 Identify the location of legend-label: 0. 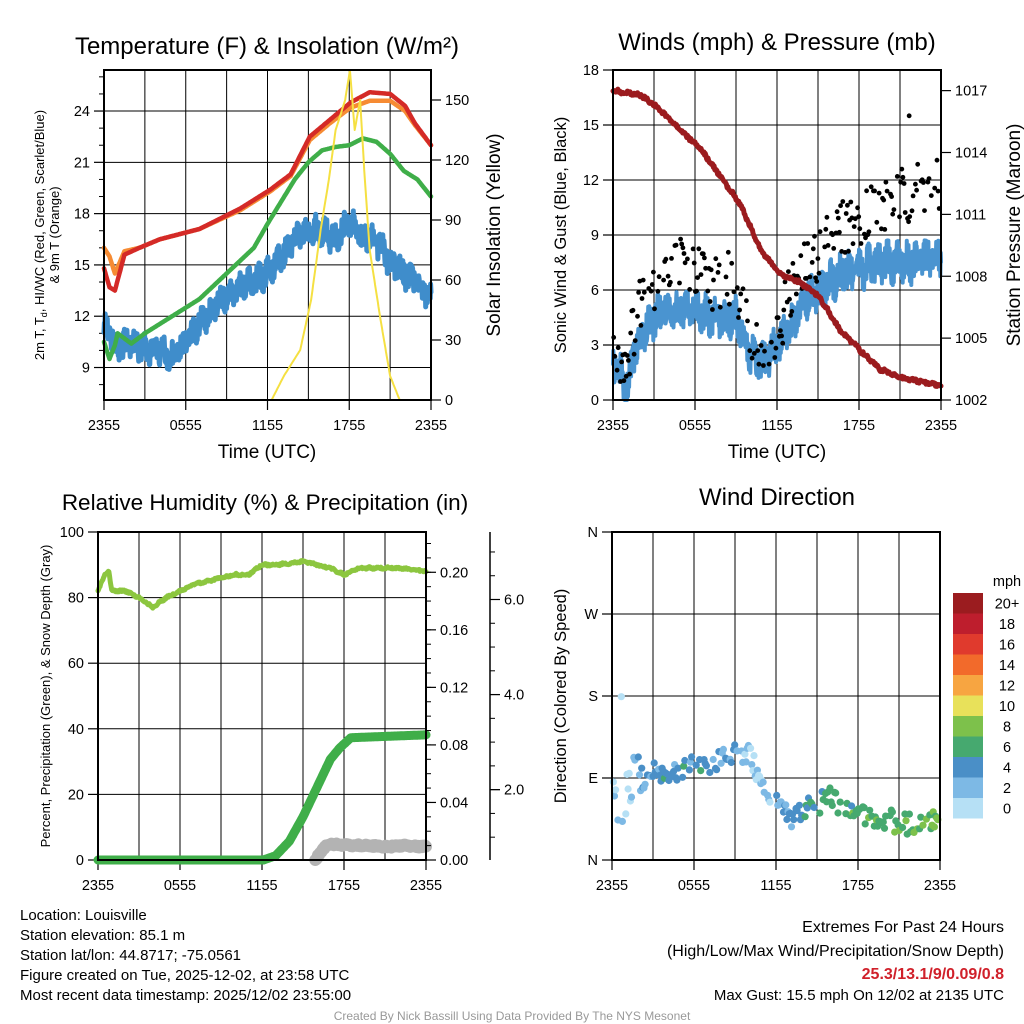
(1007, 809).